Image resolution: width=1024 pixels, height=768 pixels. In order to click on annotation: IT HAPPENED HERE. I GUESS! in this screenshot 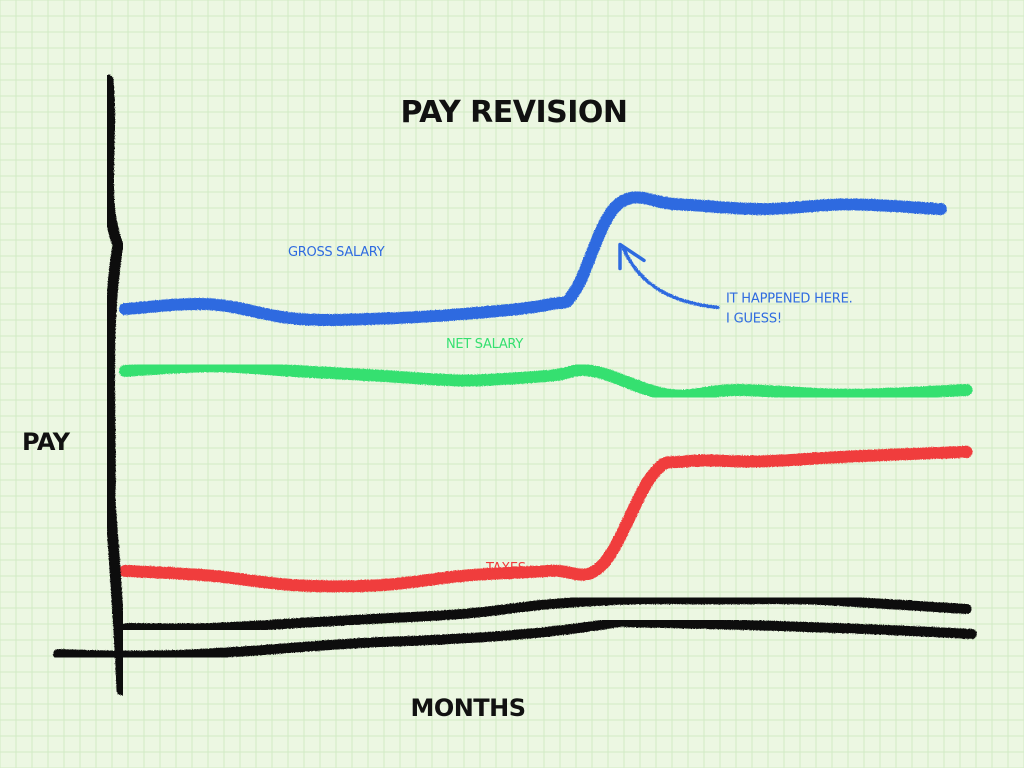, I will do `click(735, 284)`.